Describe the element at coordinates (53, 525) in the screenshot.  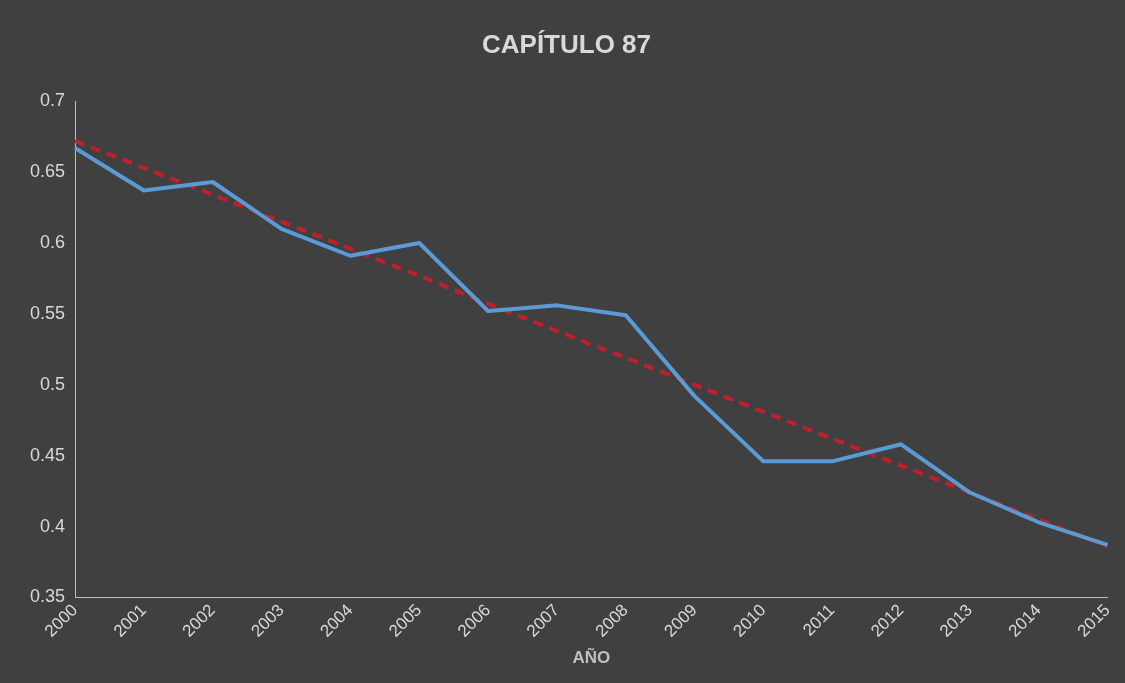
I see `y-tick-label: 0.4` at that location.